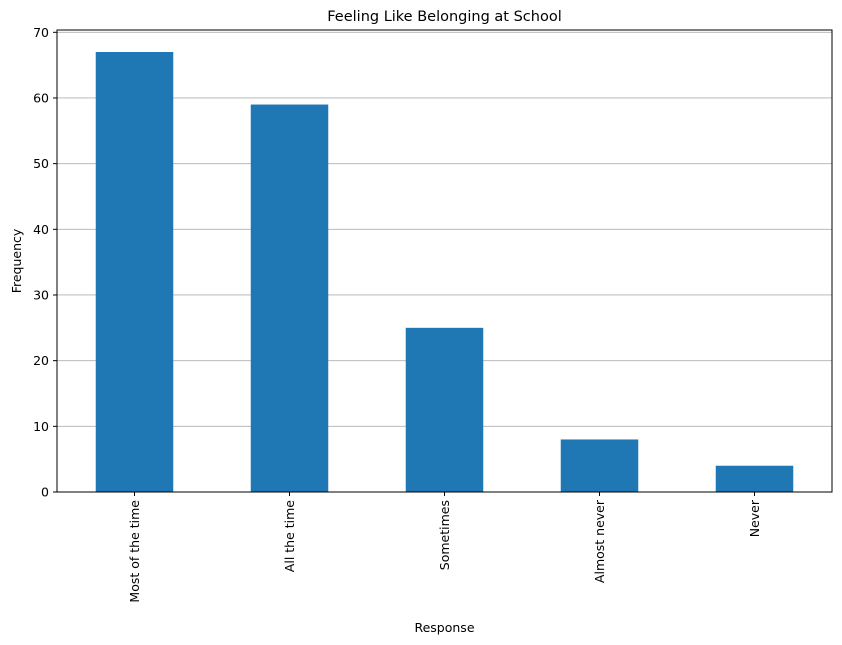  I want to click on y-axis: 0 10 20 30 40 50 60 70, so click(45, 262).